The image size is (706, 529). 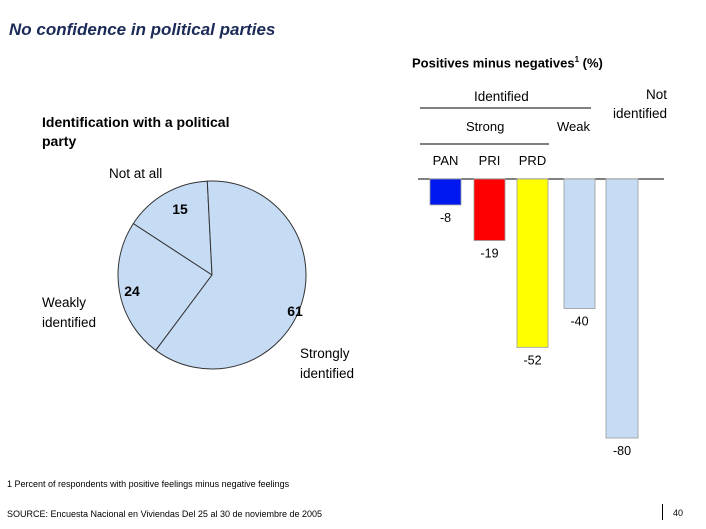 I want to click on page-number-divider, so click(x=662, y=512).